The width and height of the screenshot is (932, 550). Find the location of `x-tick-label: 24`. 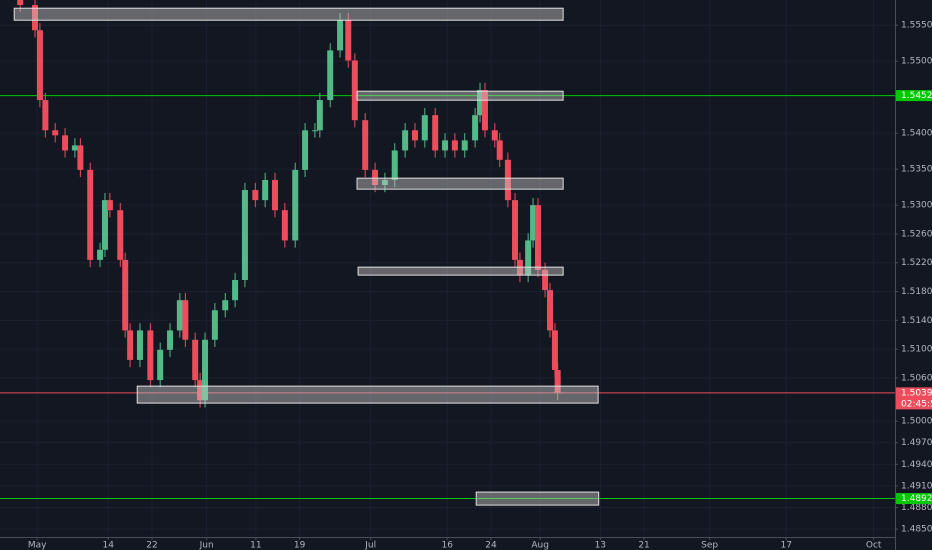

x-tick-label: 24 is located at coordinates (491, 545).